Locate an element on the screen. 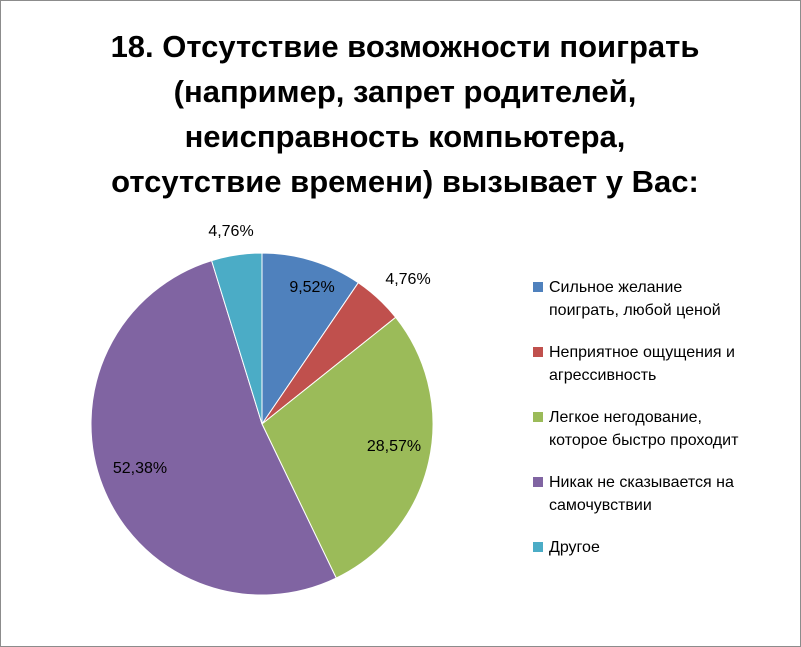  legend-item-4: Никак не сказывается на самочувствии is located at coordinates (663, 494).